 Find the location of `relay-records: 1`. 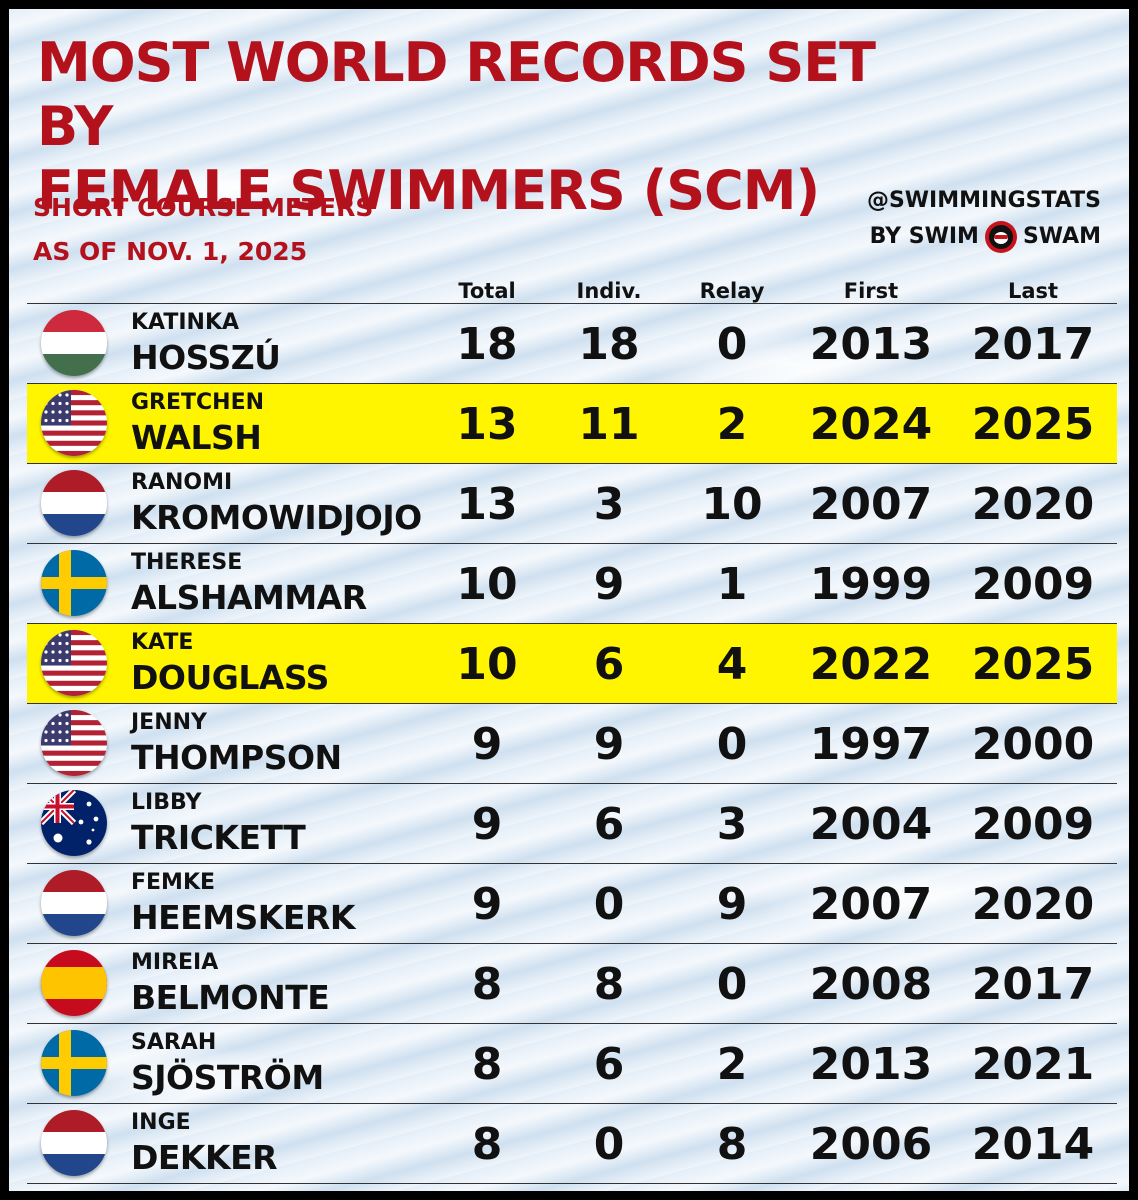

relay-records: 1 is located at coordinates (732, 584).